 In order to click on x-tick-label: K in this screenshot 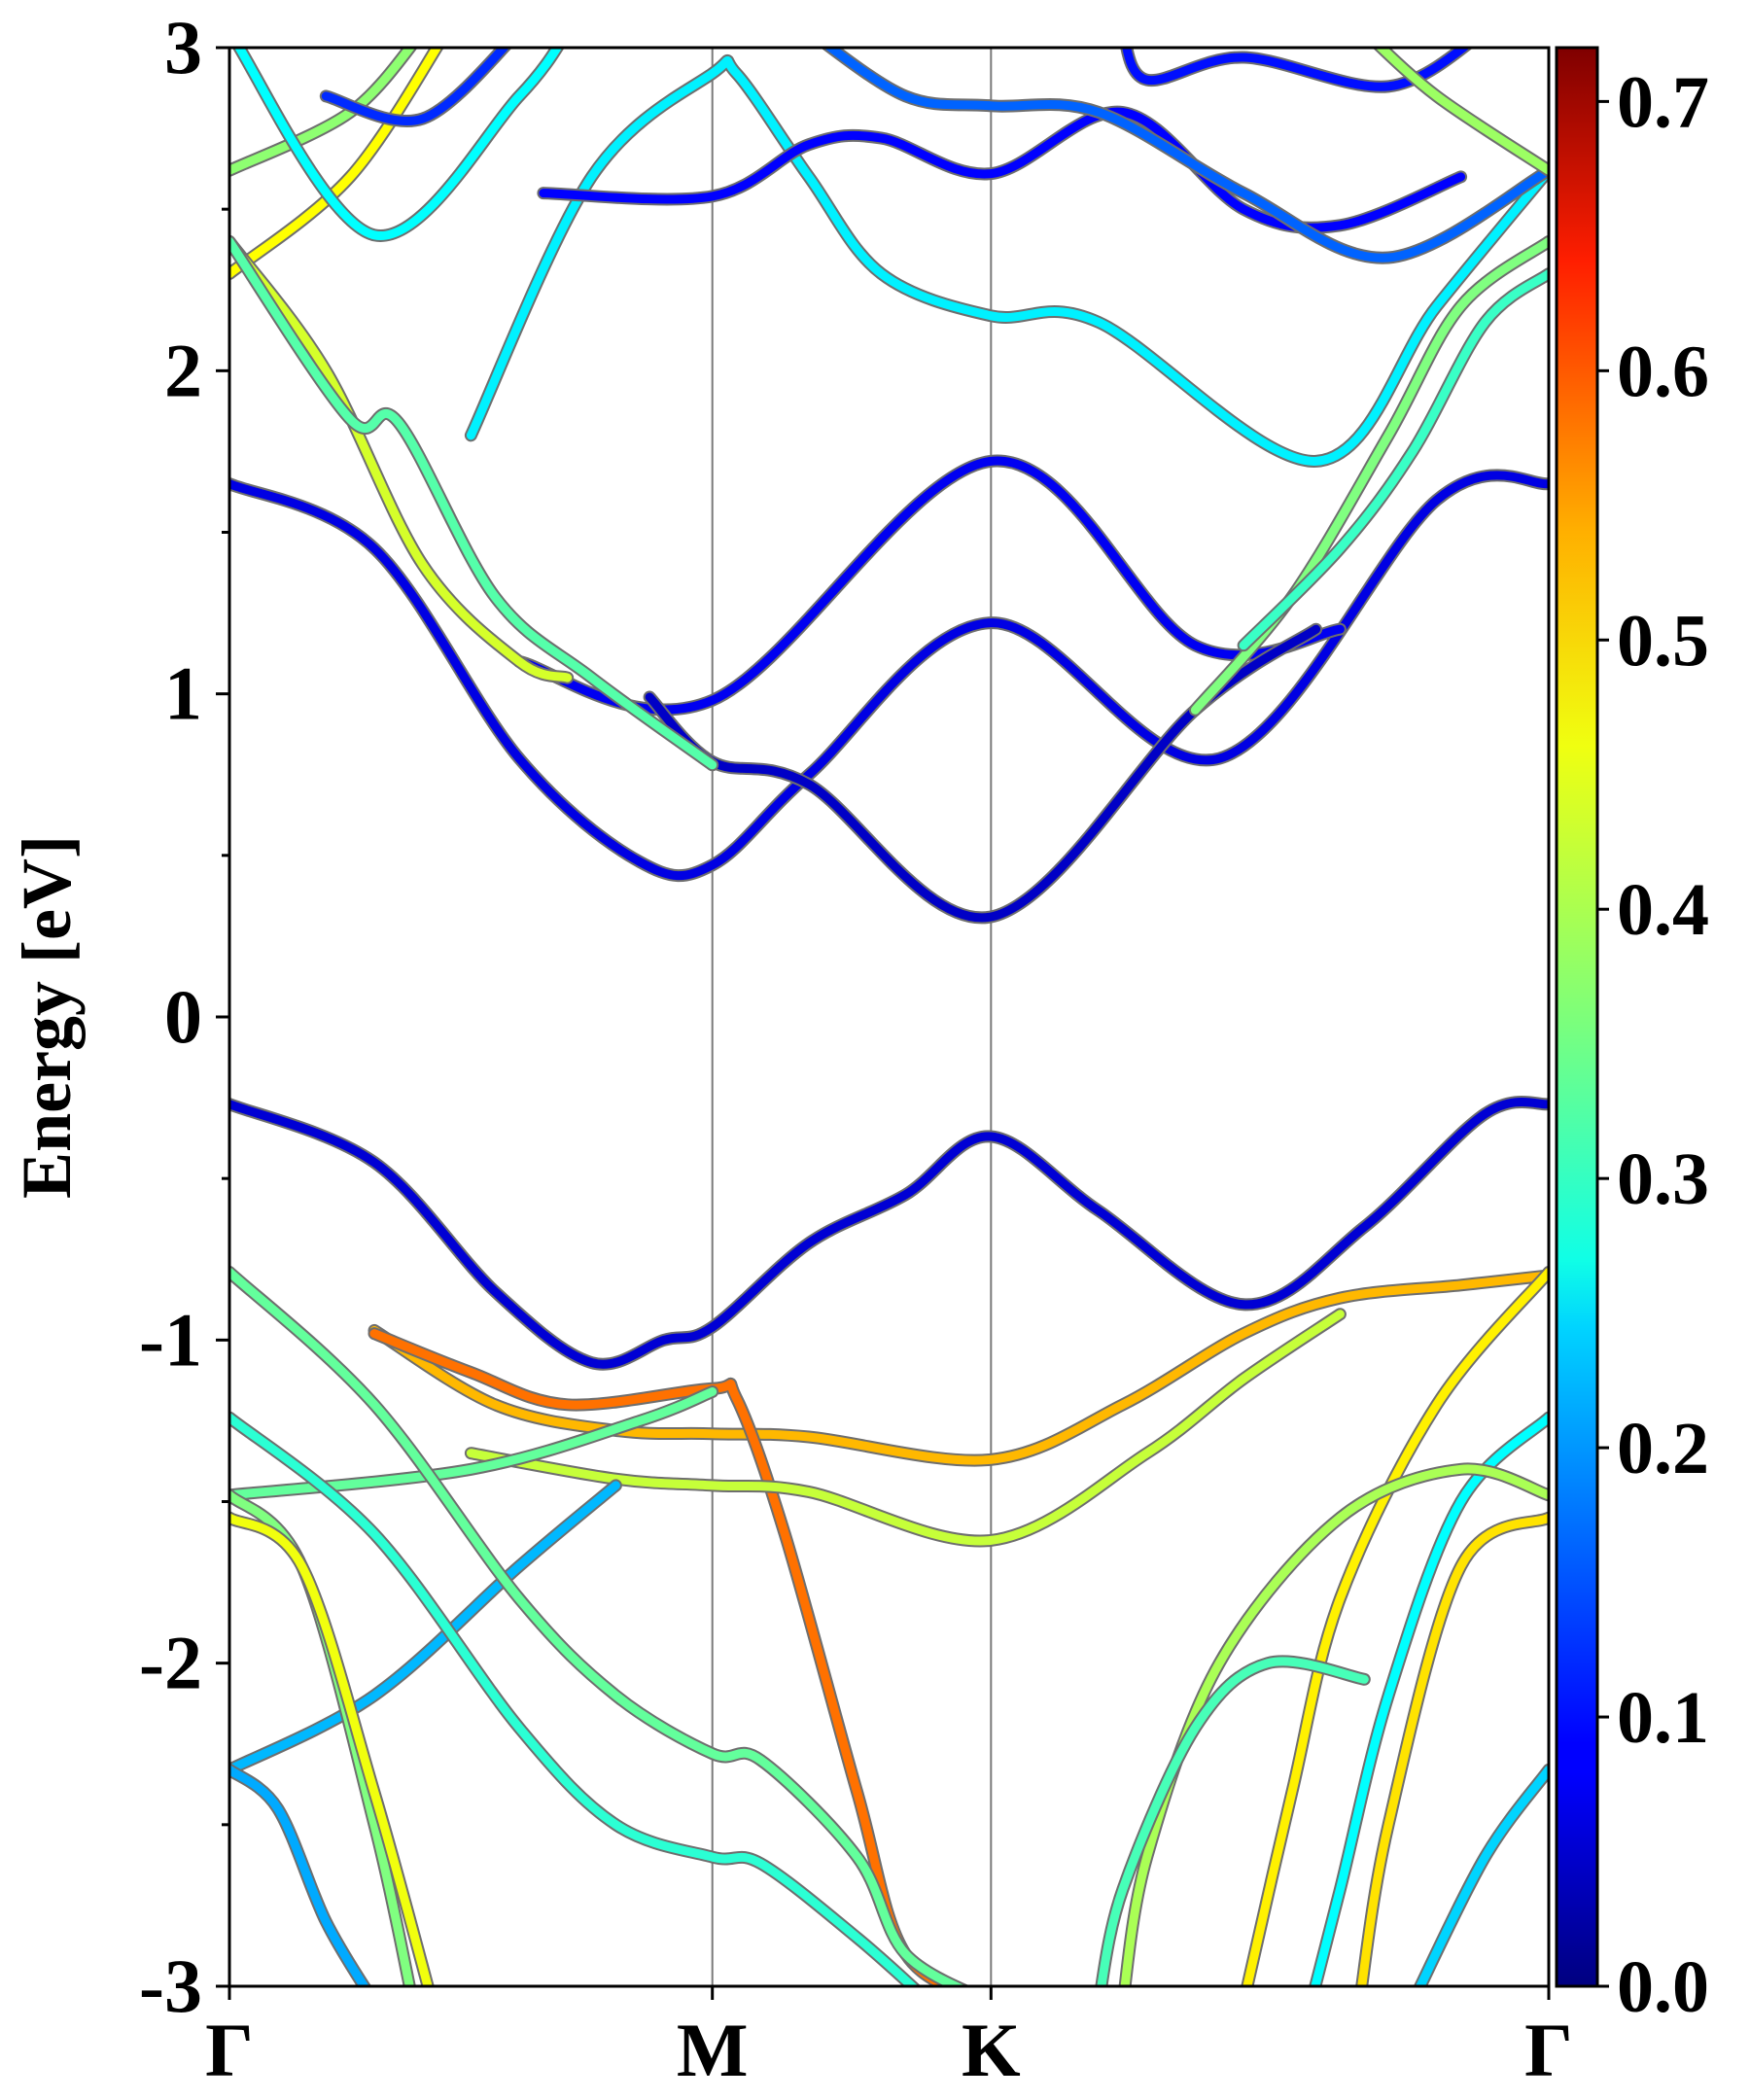, I will do `click(991, 2050)`.